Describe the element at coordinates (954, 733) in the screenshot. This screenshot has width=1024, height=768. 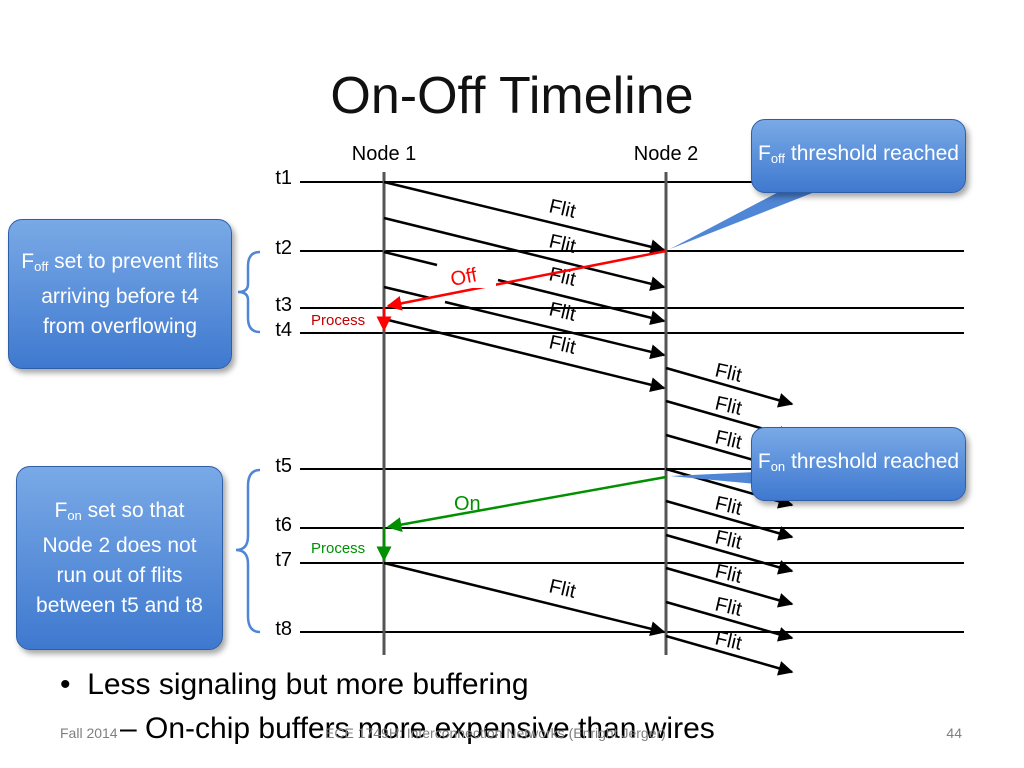
I see `page-number: 44` at that location.